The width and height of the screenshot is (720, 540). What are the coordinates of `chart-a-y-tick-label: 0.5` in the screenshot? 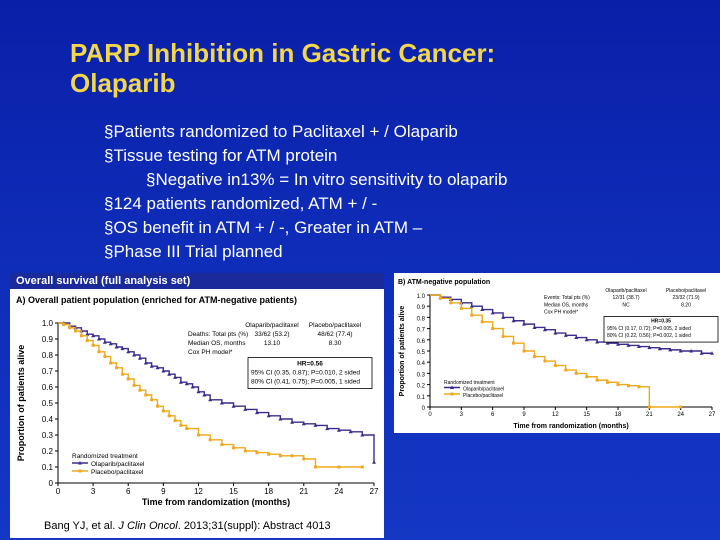 It's located at (48, 403).